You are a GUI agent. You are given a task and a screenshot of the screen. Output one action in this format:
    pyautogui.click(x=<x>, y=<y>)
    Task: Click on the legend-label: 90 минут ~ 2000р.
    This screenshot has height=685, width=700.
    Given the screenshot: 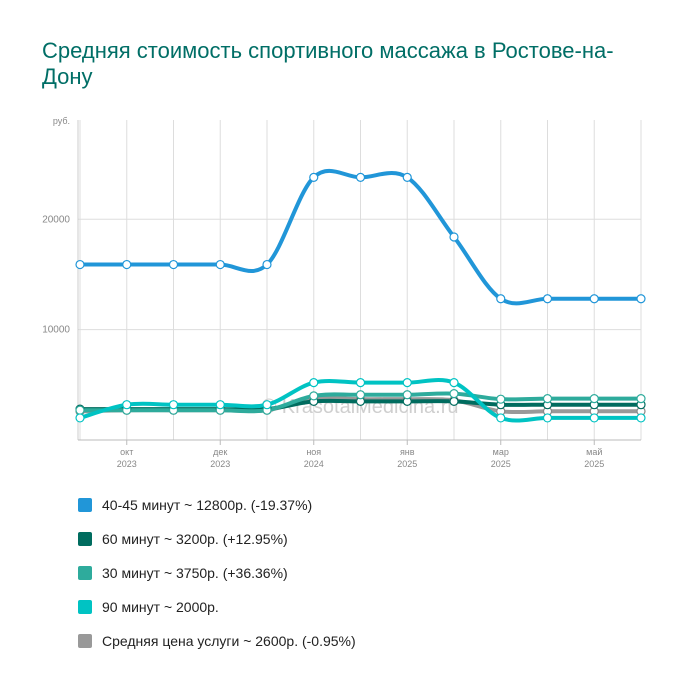 What is the action you would take?
    pyautogui.click(x=160, y=607)
    